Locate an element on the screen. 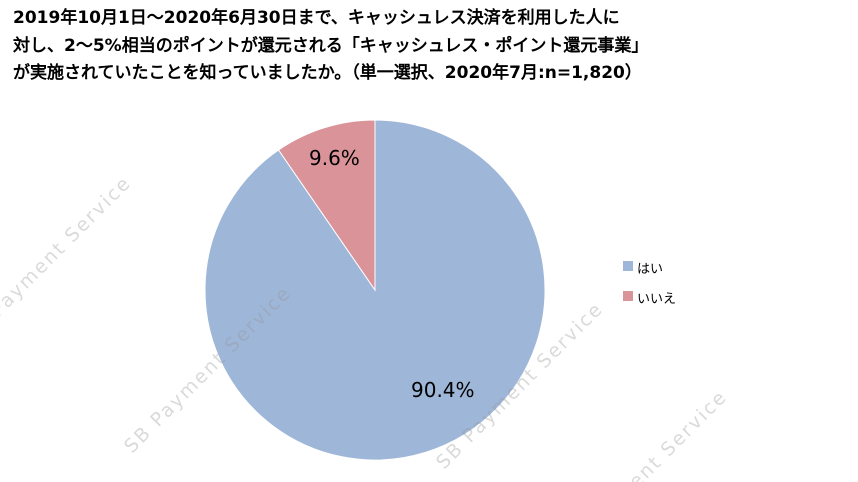 Image resolution: width=858 pixels, height=482 pixels. data-label-no: 9.6% is located at coordinates (334, 158).